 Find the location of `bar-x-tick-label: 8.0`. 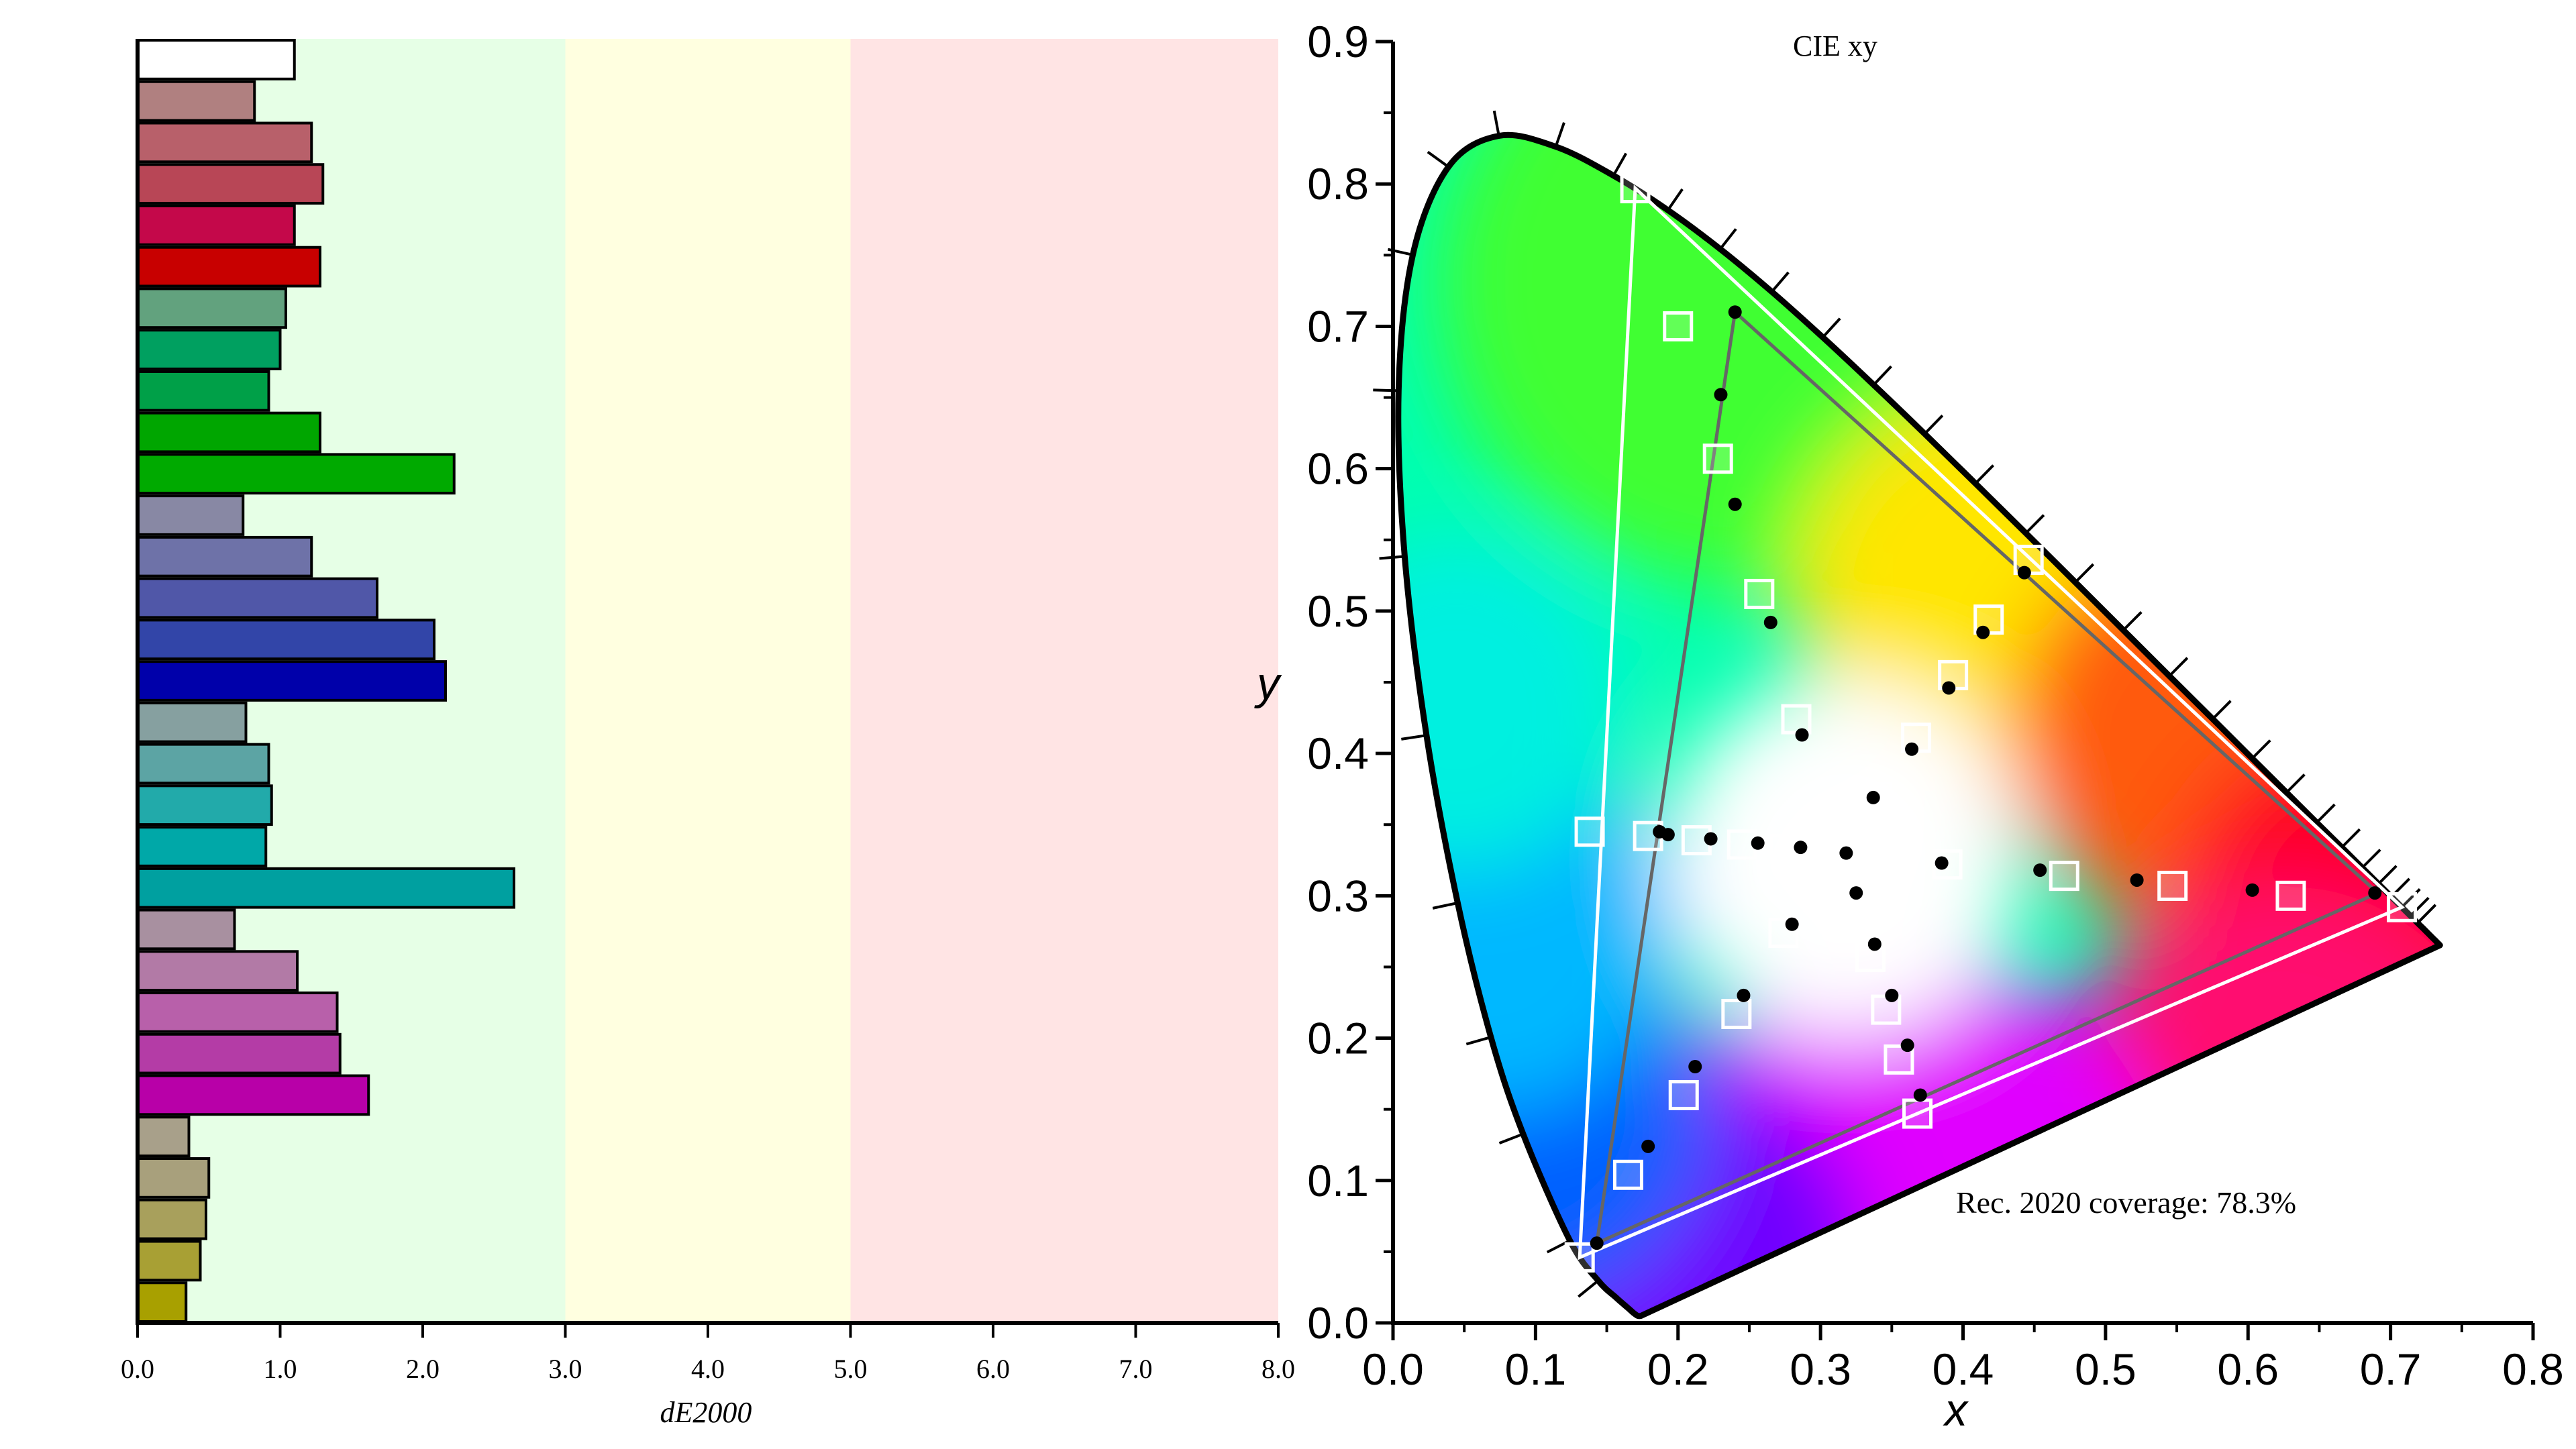

bar-x-tick-label: 8.0 is located at coordinates (1278, 1369).